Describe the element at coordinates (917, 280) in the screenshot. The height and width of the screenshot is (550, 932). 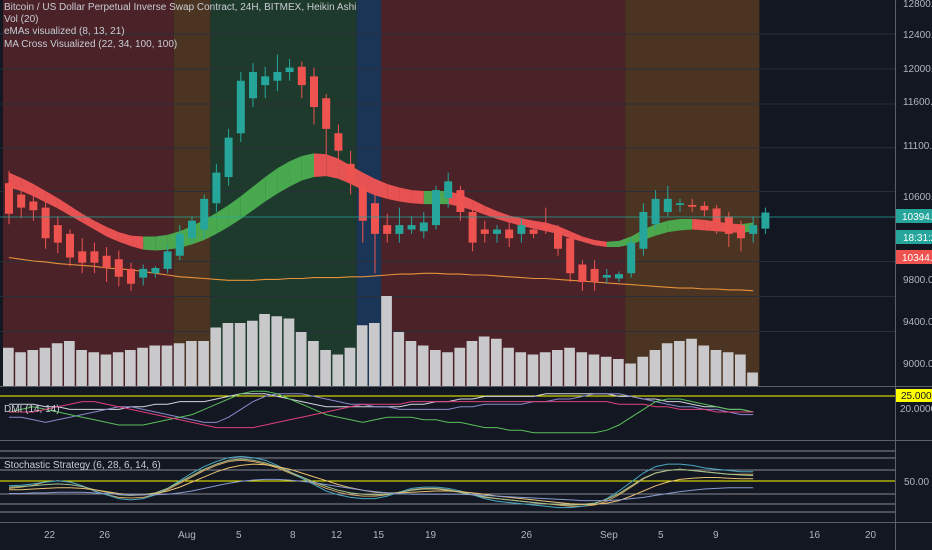
I see `price-tick: 9800.0` at that location.